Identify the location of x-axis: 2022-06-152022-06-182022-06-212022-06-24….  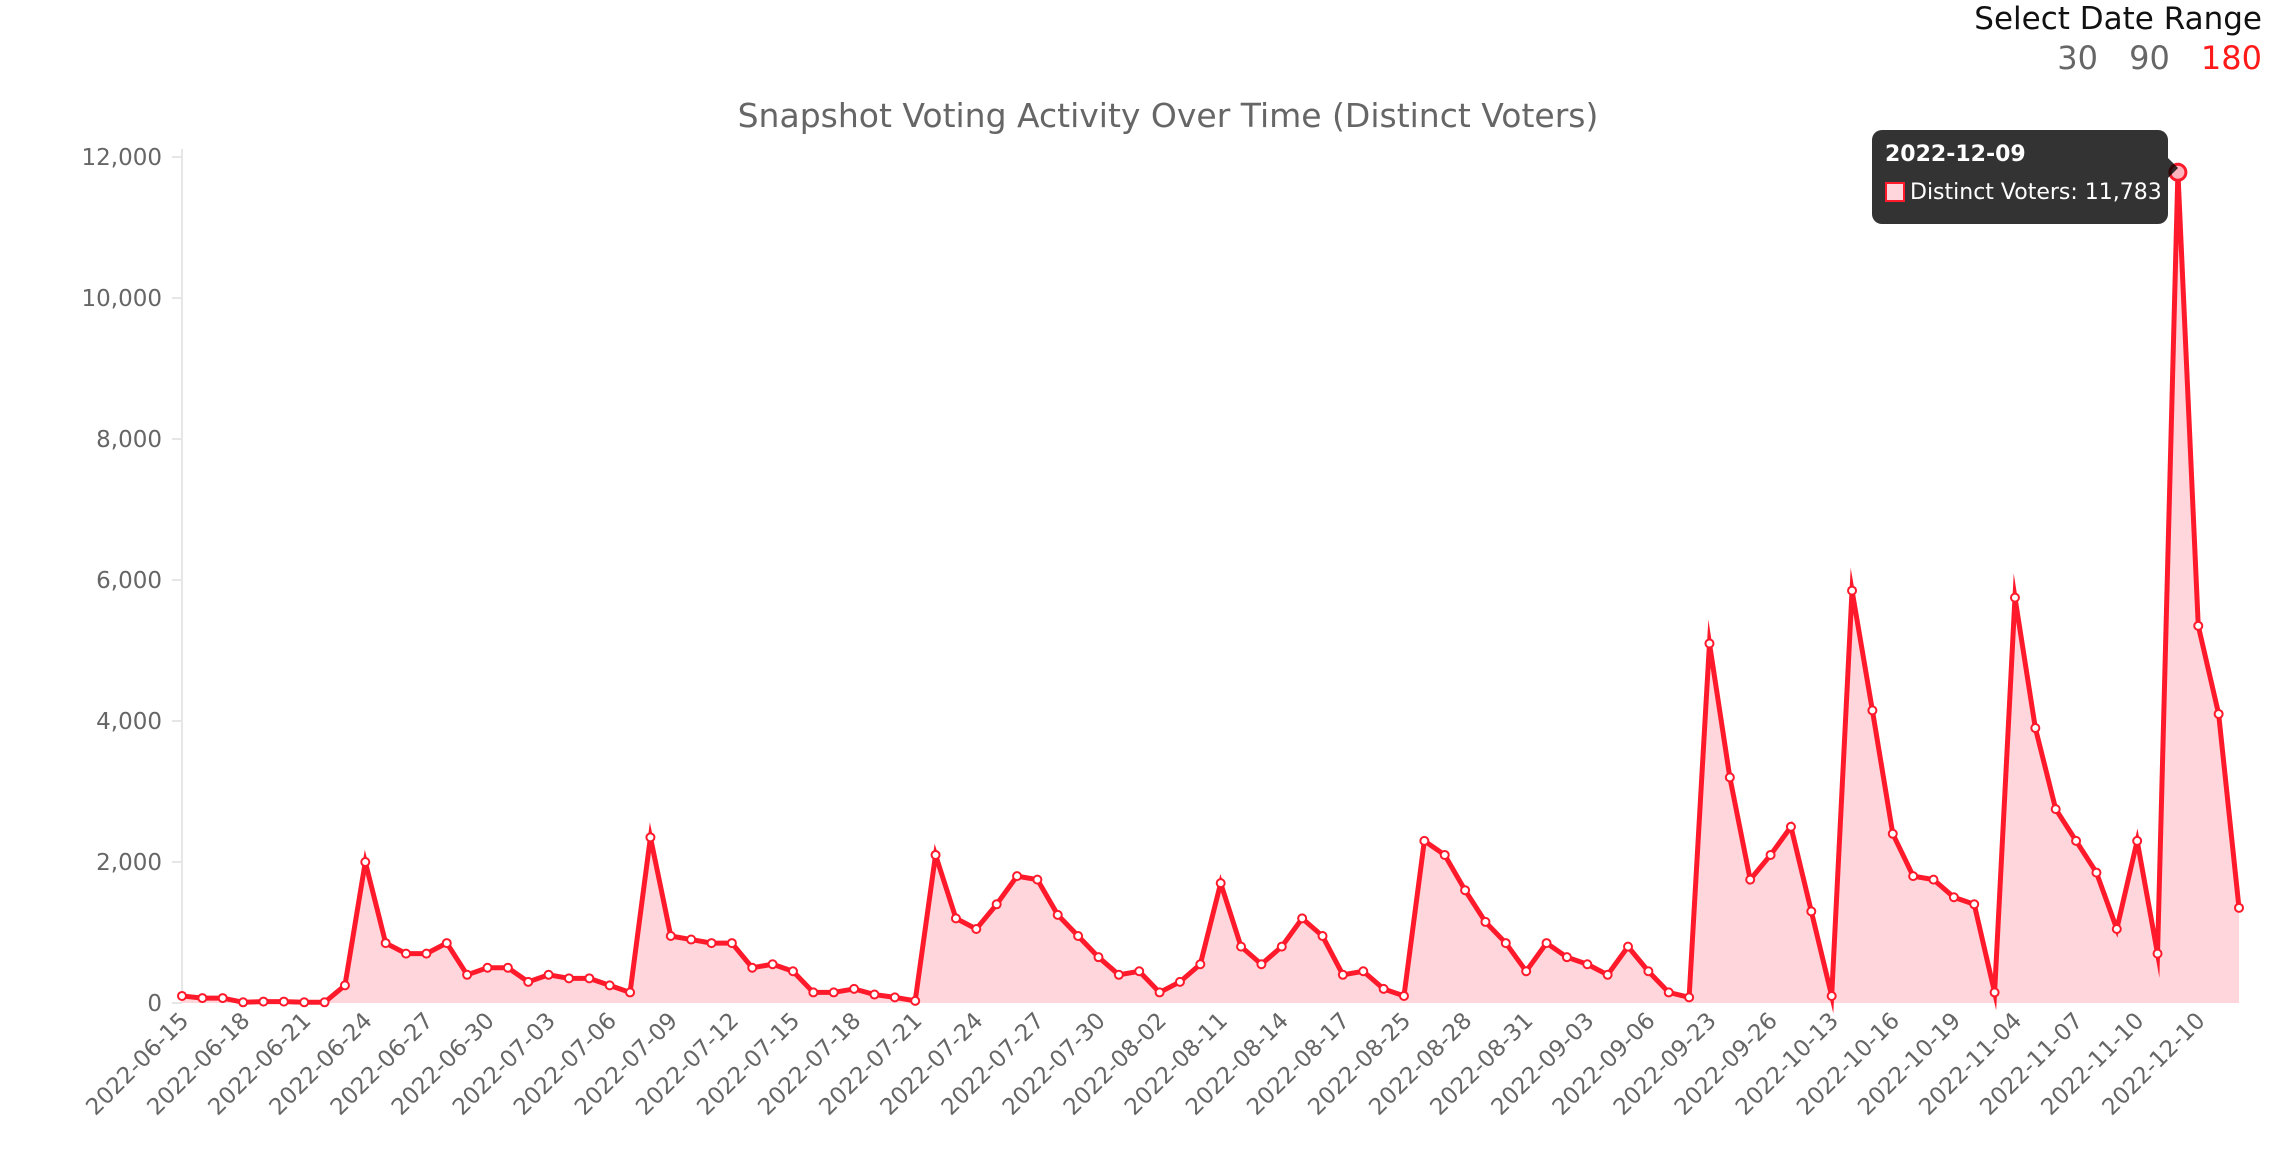
(1145, 1064).